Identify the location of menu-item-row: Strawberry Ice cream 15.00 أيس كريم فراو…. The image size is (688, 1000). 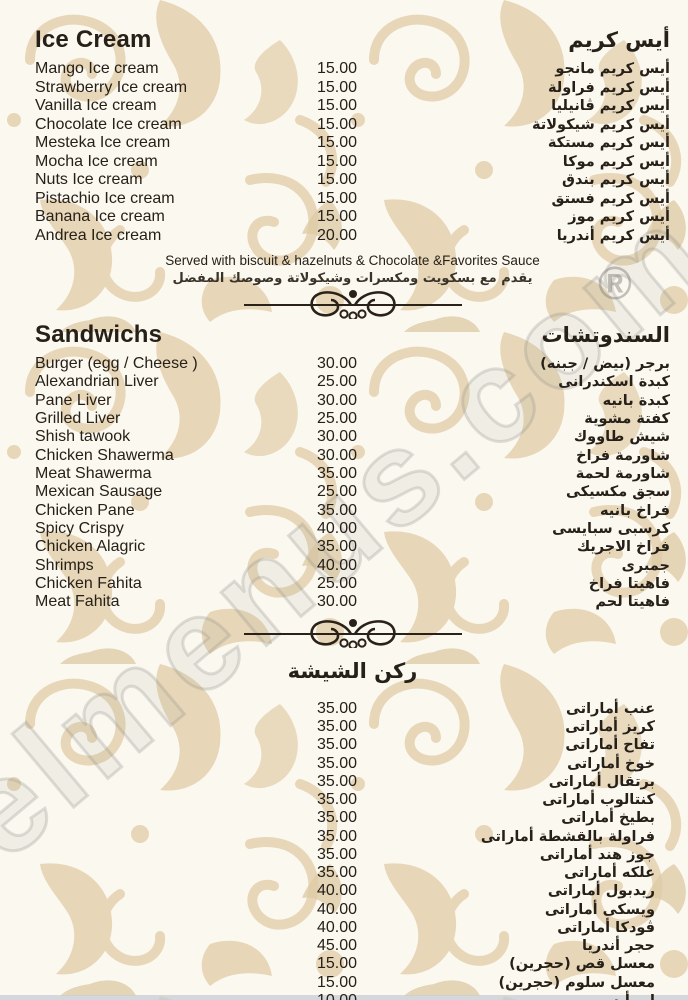
(352, 88).